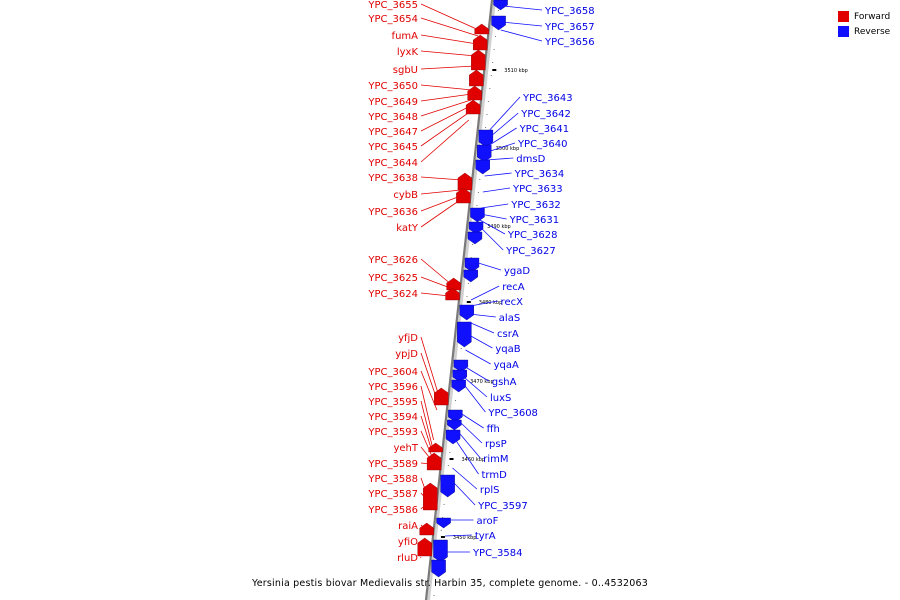 Image resolution: width=900 pixels, height=600 pixels. I want to click on forward-gene-label: cybB, so click(405, 195).